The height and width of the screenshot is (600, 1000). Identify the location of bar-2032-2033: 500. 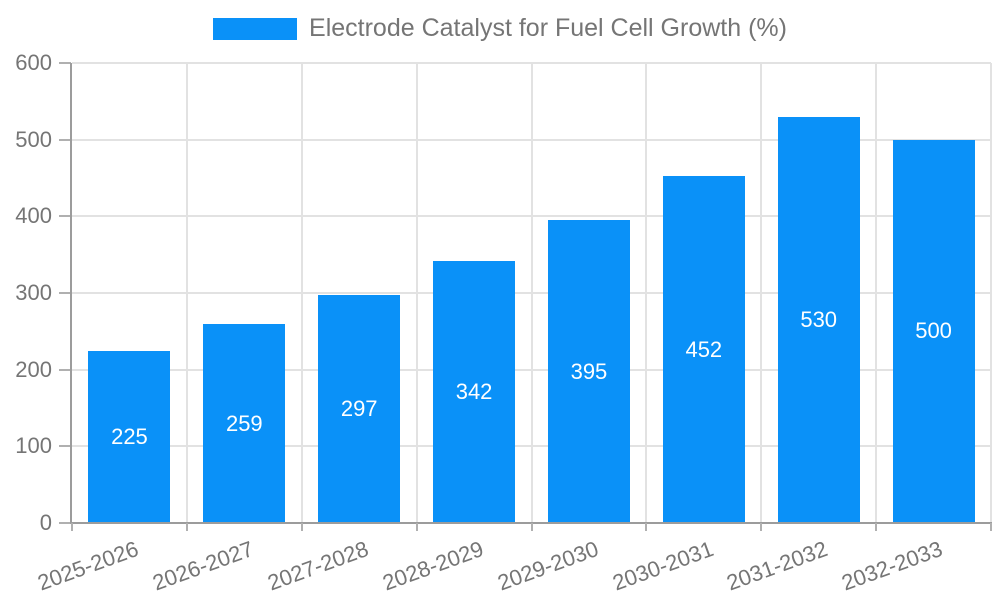
(933, 331).